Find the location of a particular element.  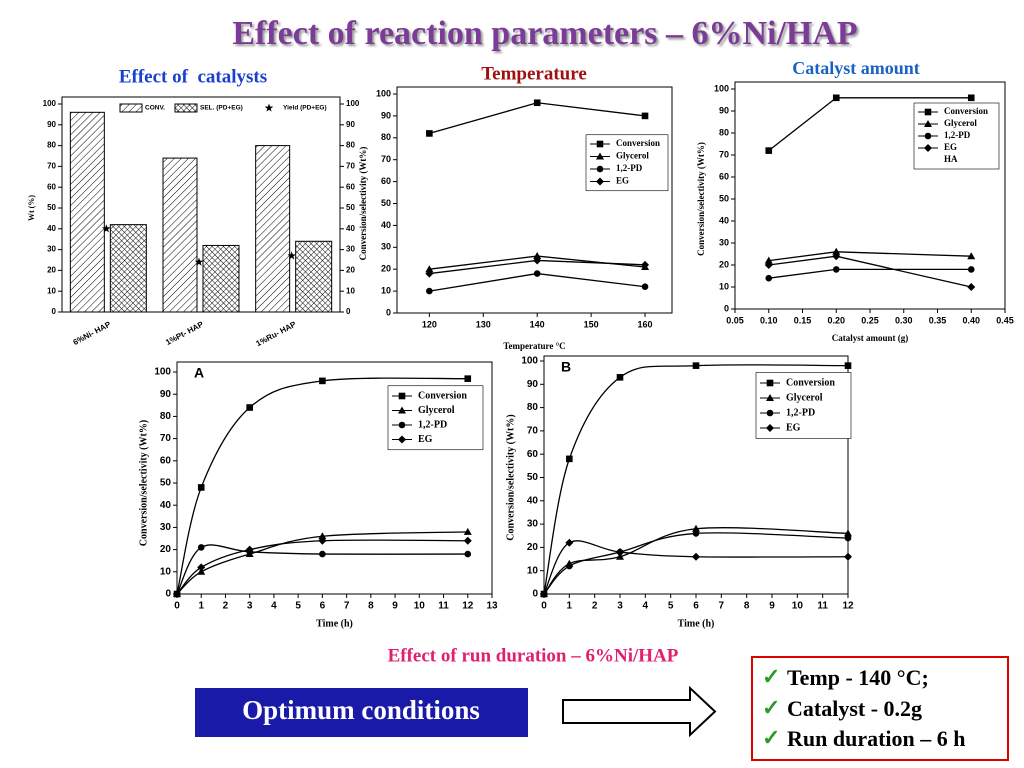

y2-tick-label: 90 is located at coordinates (350, 124).